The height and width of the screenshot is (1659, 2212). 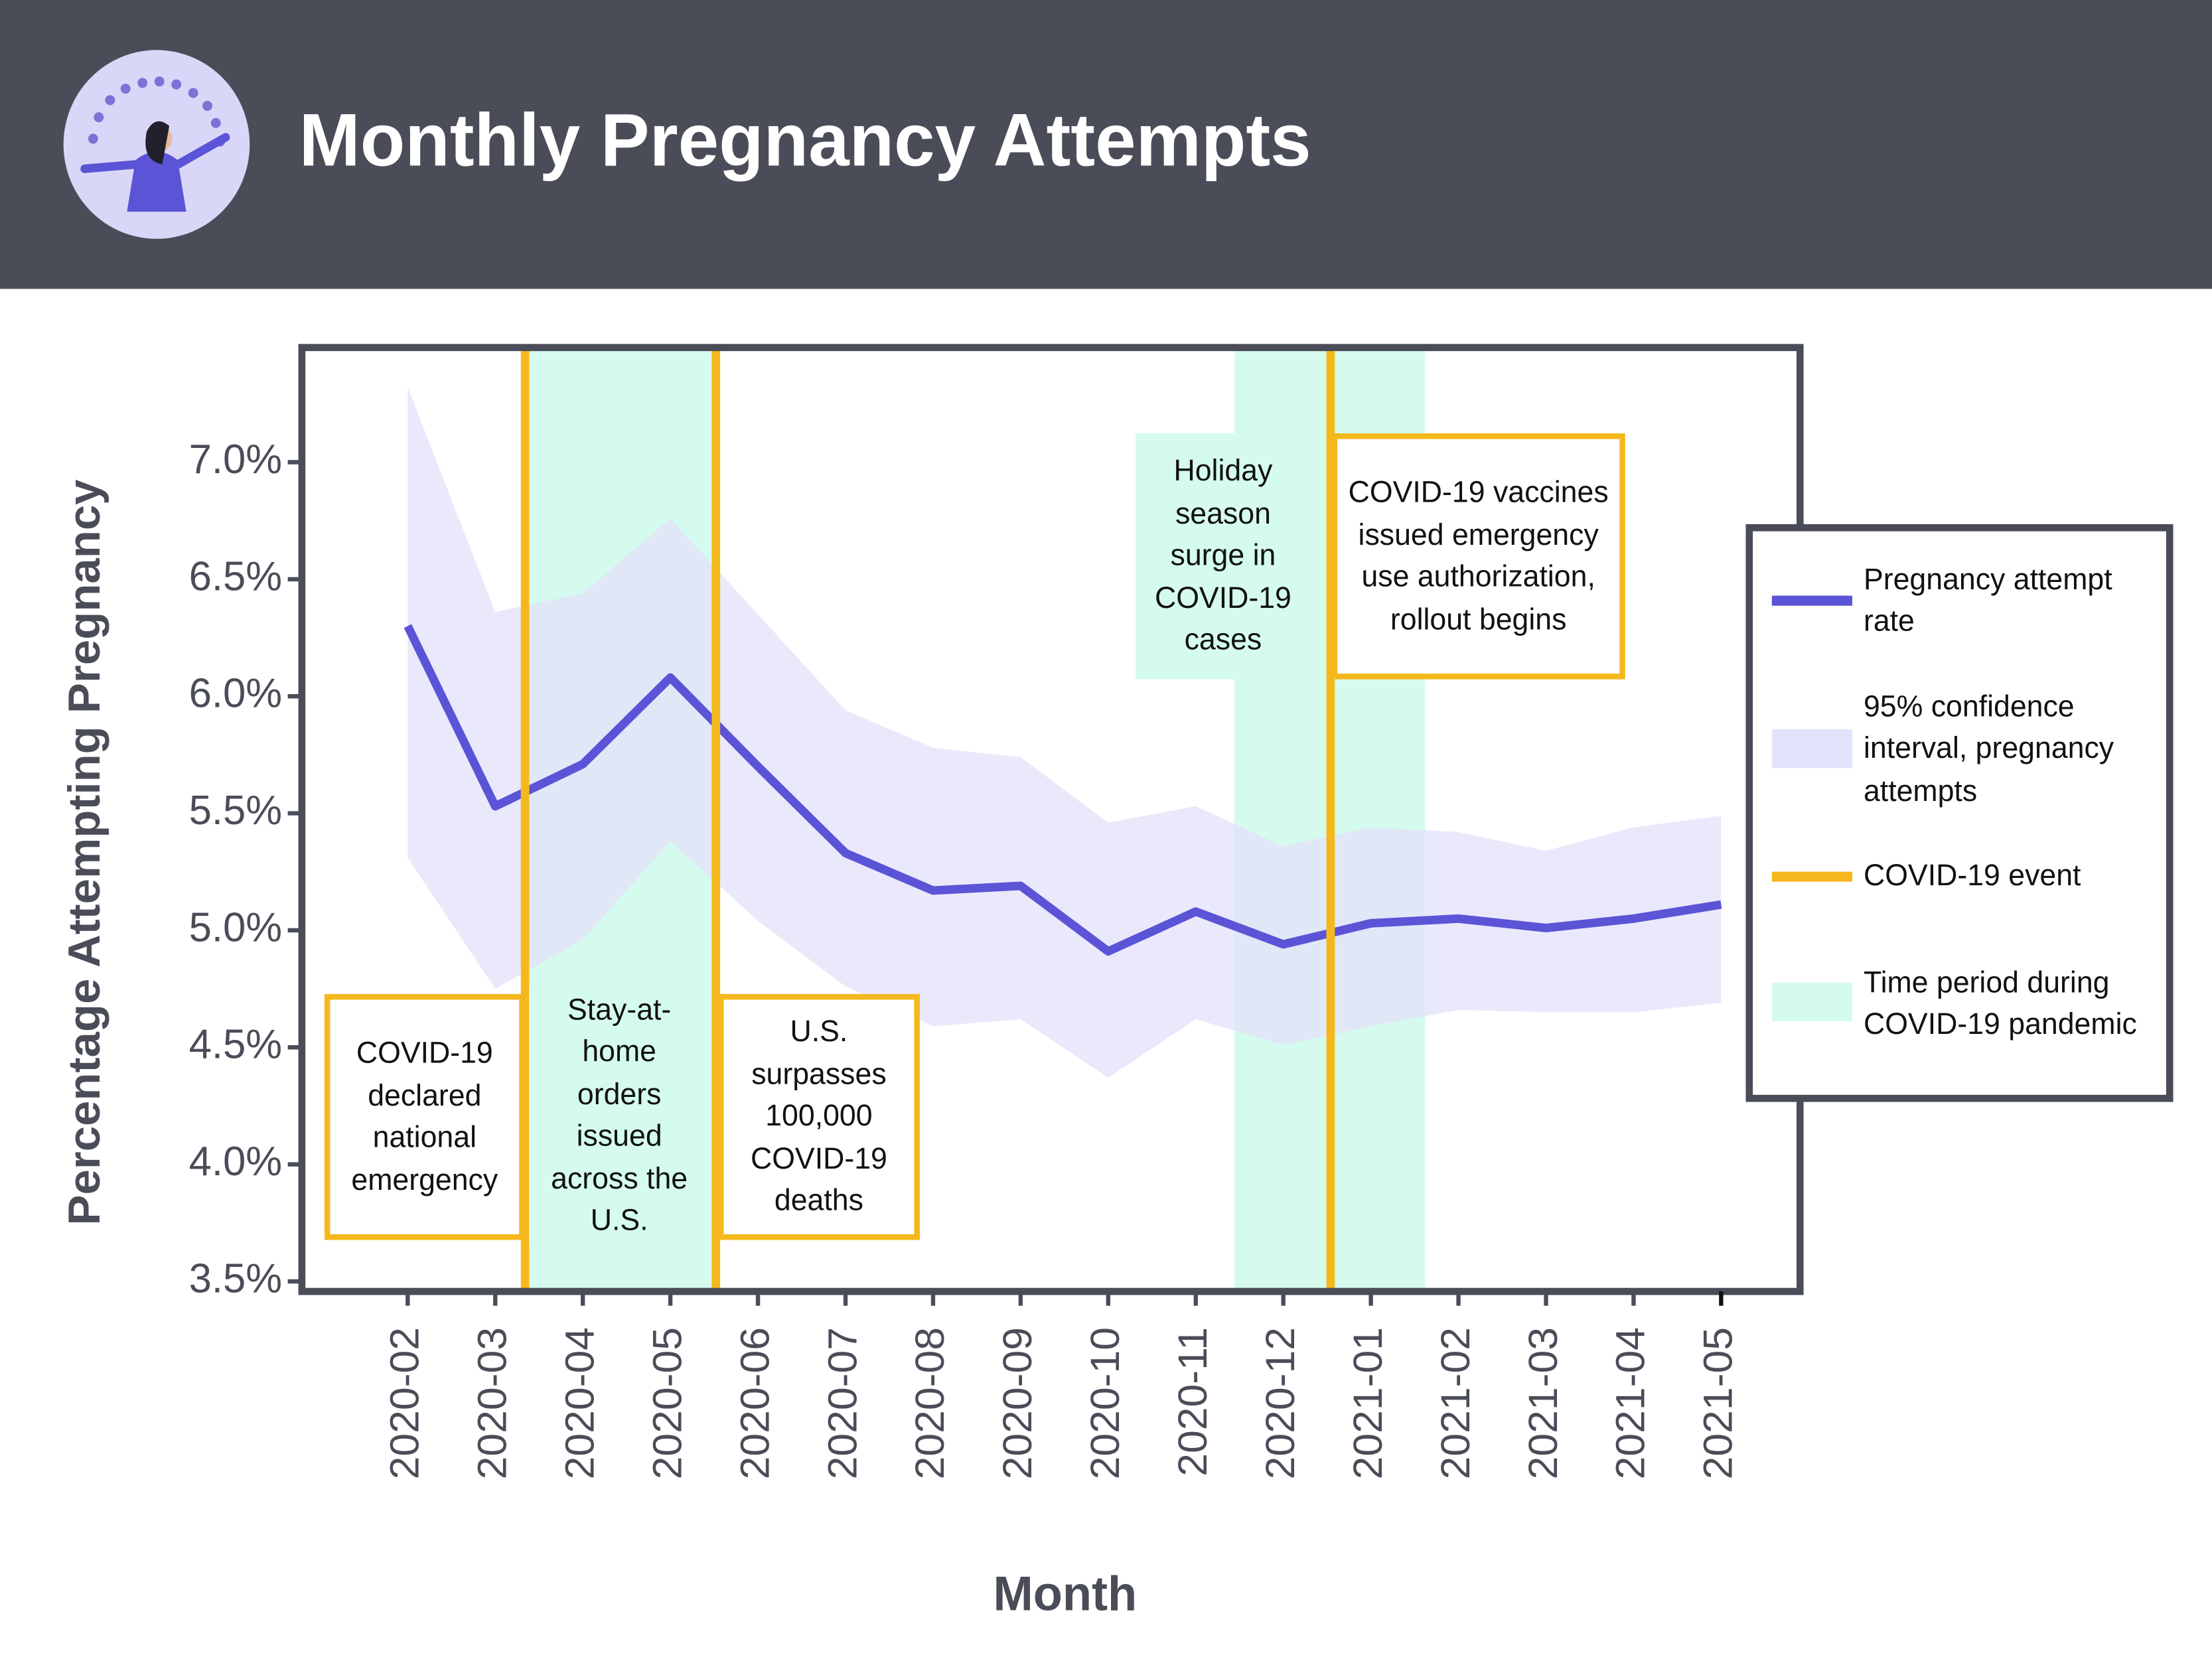 What do you see at coordinates (1193, 1402) in the screenshot?
I see `x-tick-label: 2020-11` at bounding box center [1193, 1402].